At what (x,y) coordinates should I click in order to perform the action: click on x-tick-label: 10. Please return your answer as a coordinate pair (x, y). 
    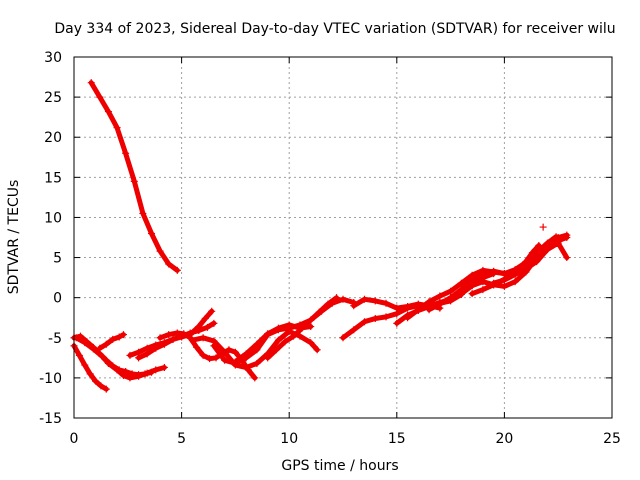
    Looking at the image, I should click on (289, 439).